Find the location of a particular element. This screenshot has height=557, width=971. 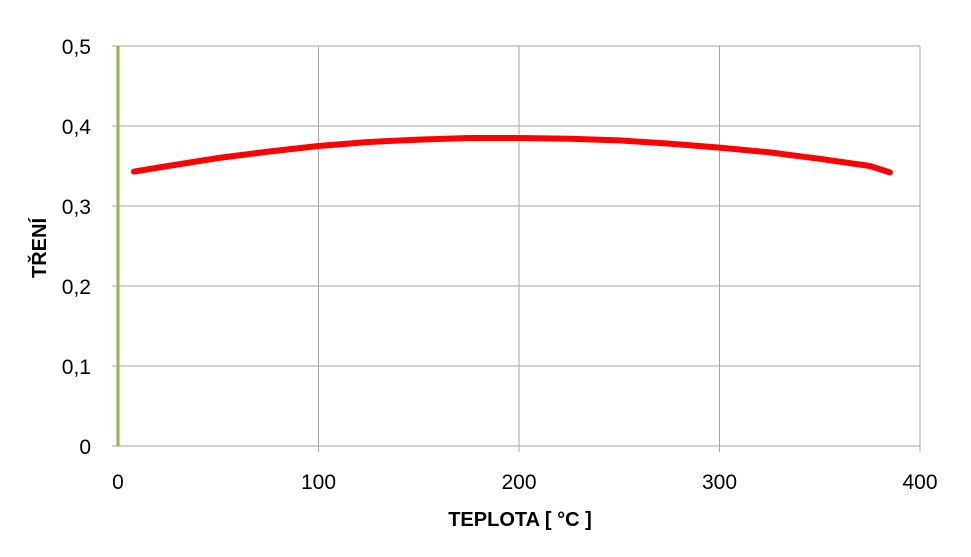

x-tick-label: 100 is located at coordinates (318, 482).